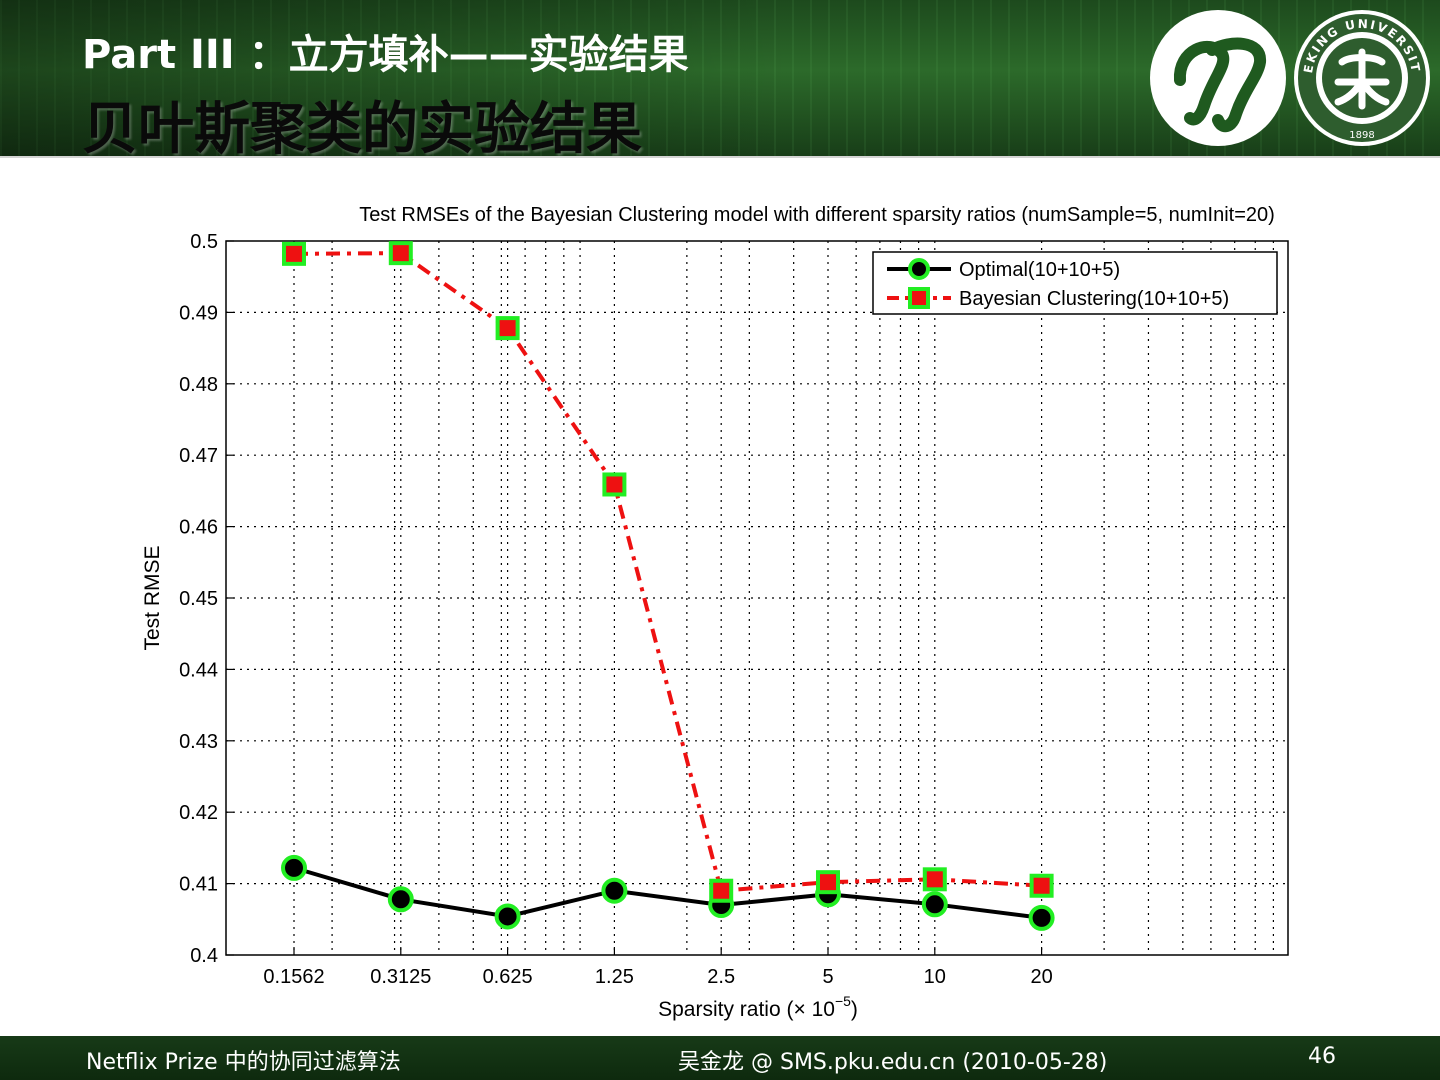  What do you see at coordinates (198, 885) in the screenshot?
I see `y-tick-label: 0.41` at bounding box center [198, 885].